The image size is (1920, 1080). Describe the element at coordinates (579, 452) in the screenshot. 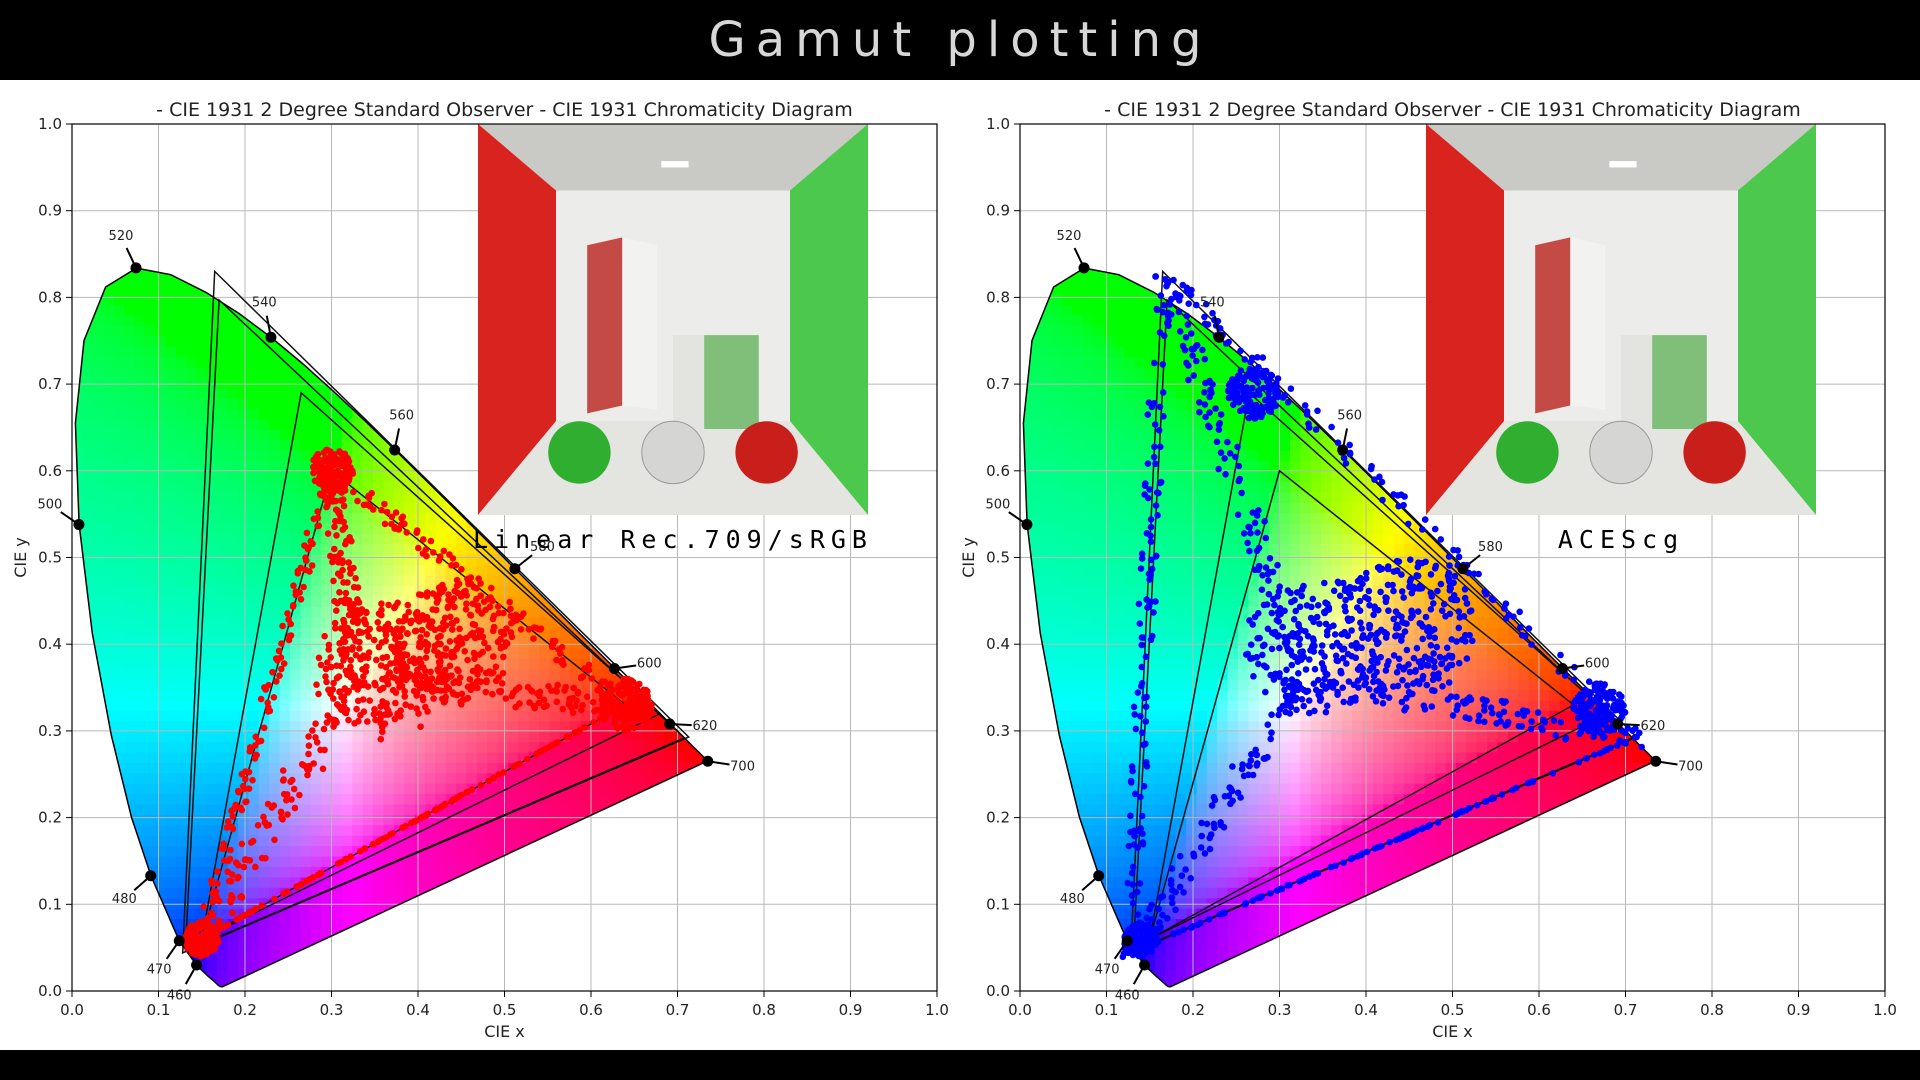

I see `green-sphere` at that location.